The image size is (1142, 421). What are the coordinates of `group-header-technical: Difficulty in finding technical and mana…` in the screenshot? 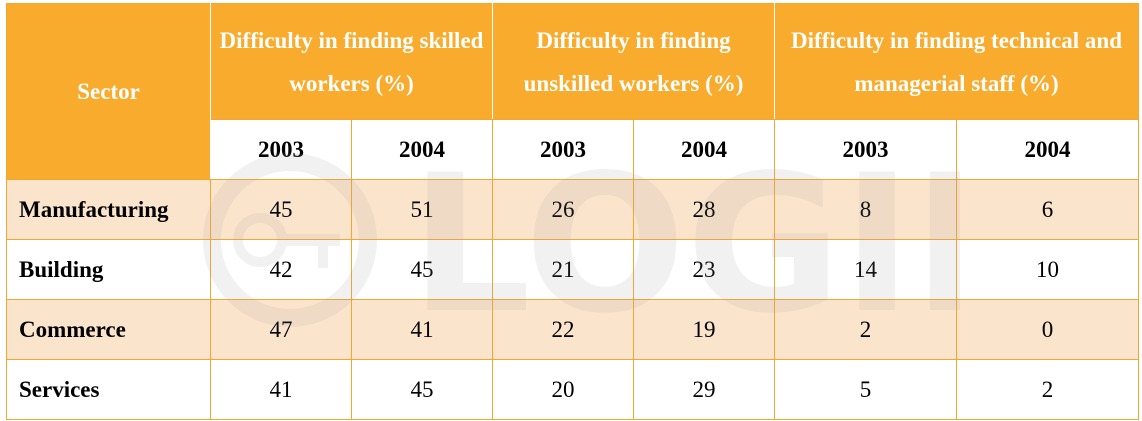 It's located at (957, 61).